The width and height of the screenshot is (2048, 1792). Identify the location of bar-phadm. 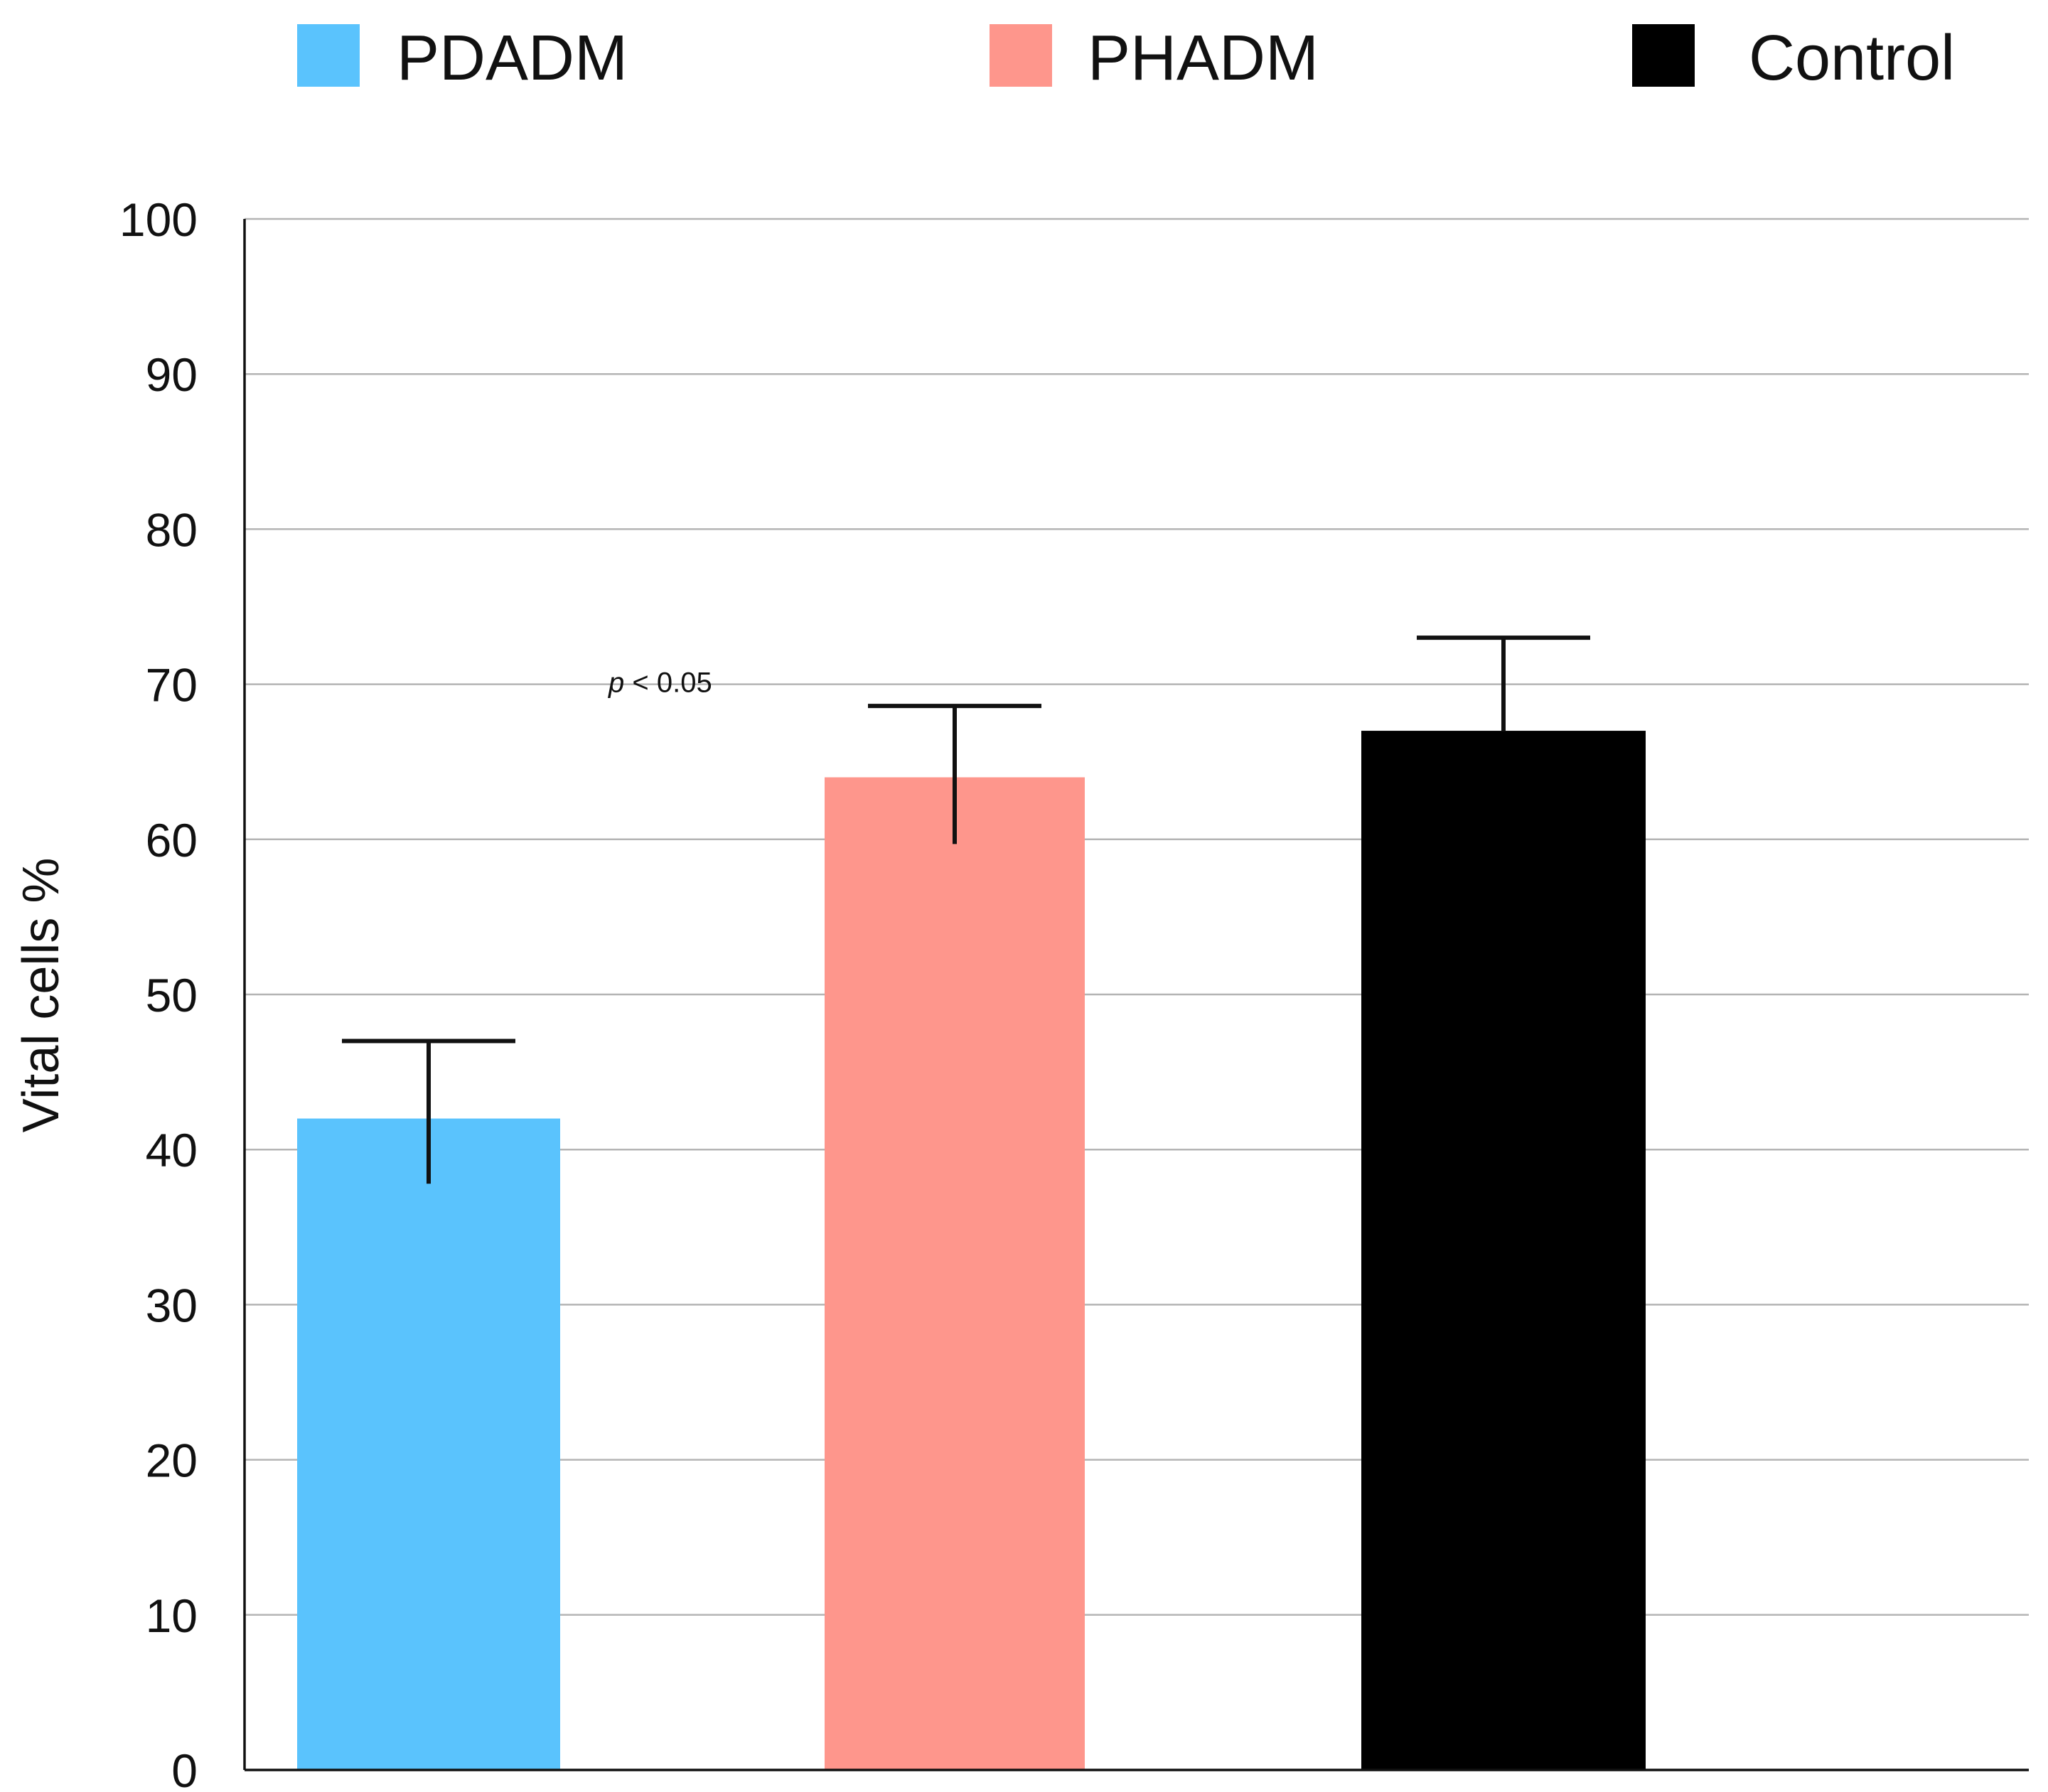
(955, 1273).